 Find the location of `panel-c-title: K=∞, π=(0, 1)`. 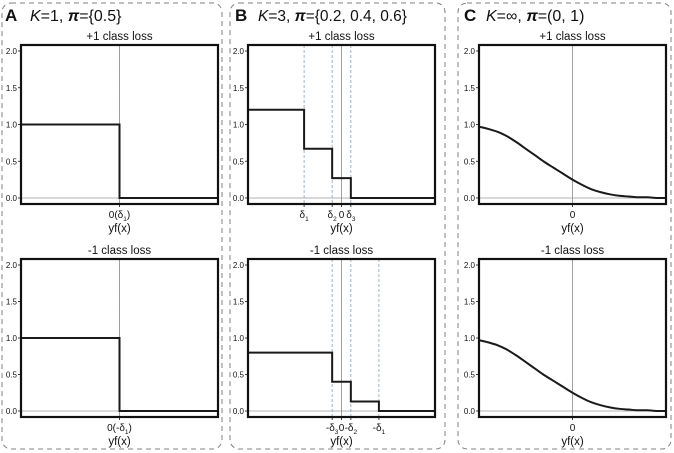

panel-c-title: K=∞, π=(0, 1) is located at coordinates (535, 16).